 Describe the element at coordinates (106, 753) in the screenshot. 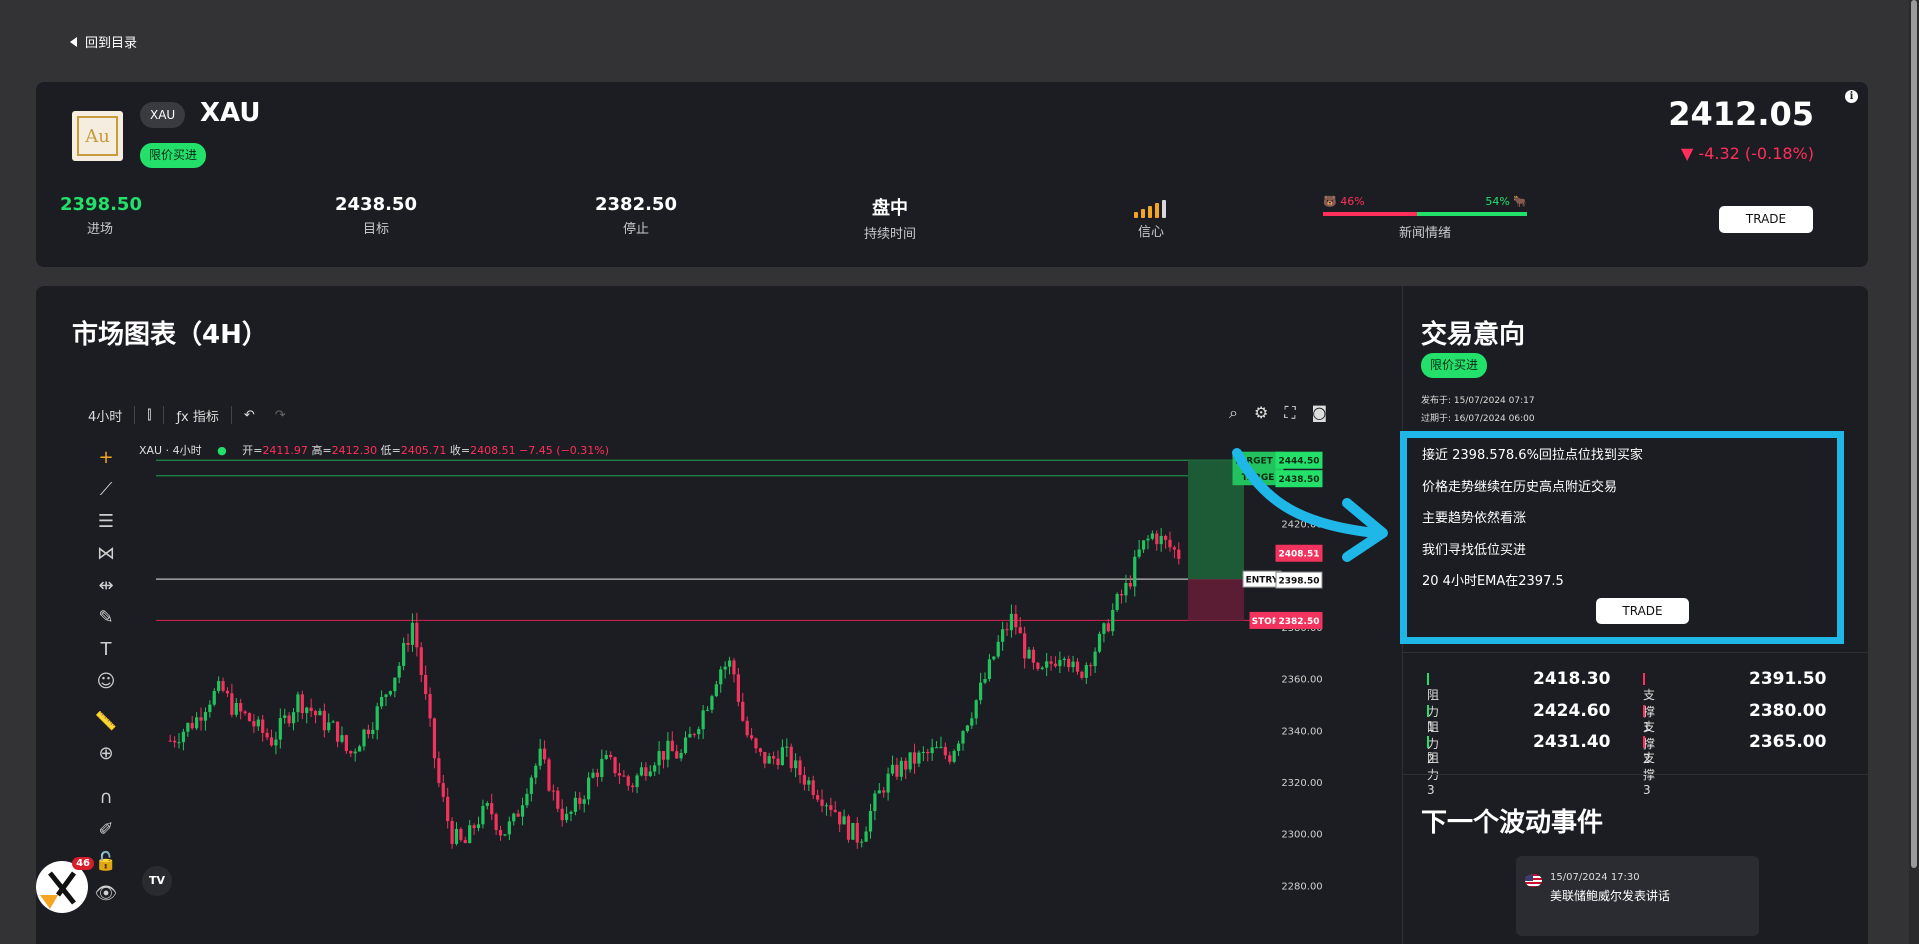

I see `zoom-in-icon: ⊕` at that location.